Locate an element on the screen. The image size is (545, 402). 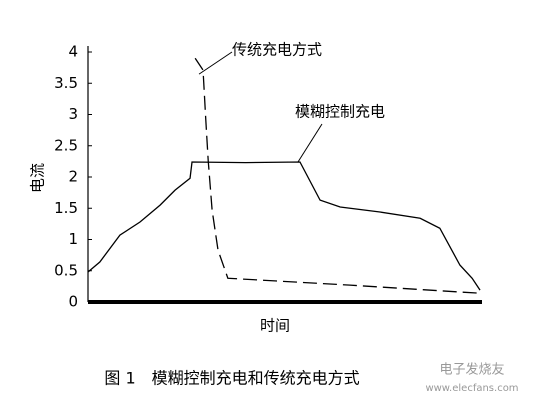
y-tick-label: 3.5 is located at coordinates (66, 83).